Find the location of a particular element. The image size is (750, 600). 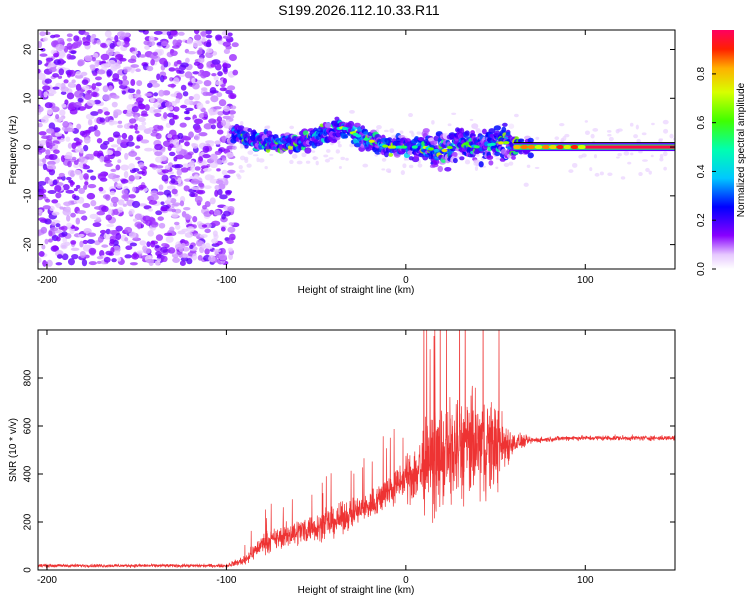

track-core is located at coordinates (404, 147).